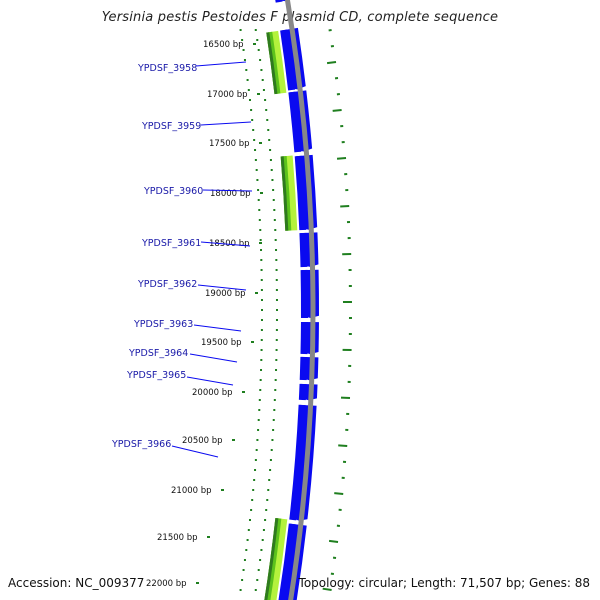  I want to click on bp-tick-label: 17000 bp, so click(227, 95).